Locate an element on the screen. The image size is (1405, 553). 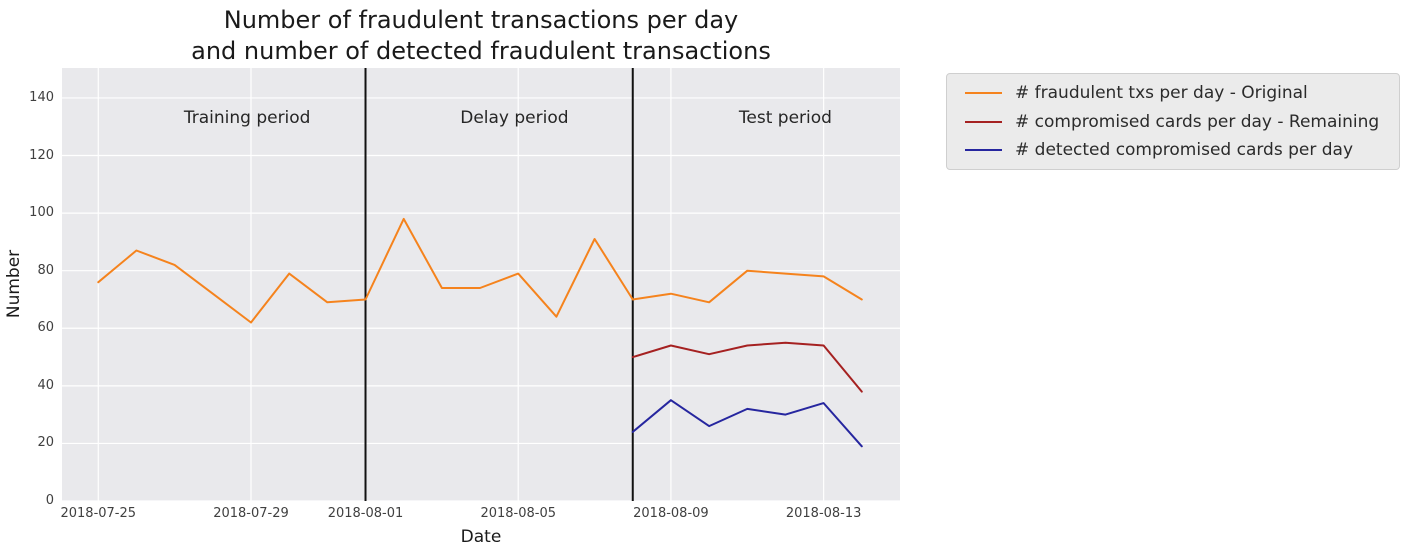
y-tick-label: 120 is located at coordinates (41, 155).